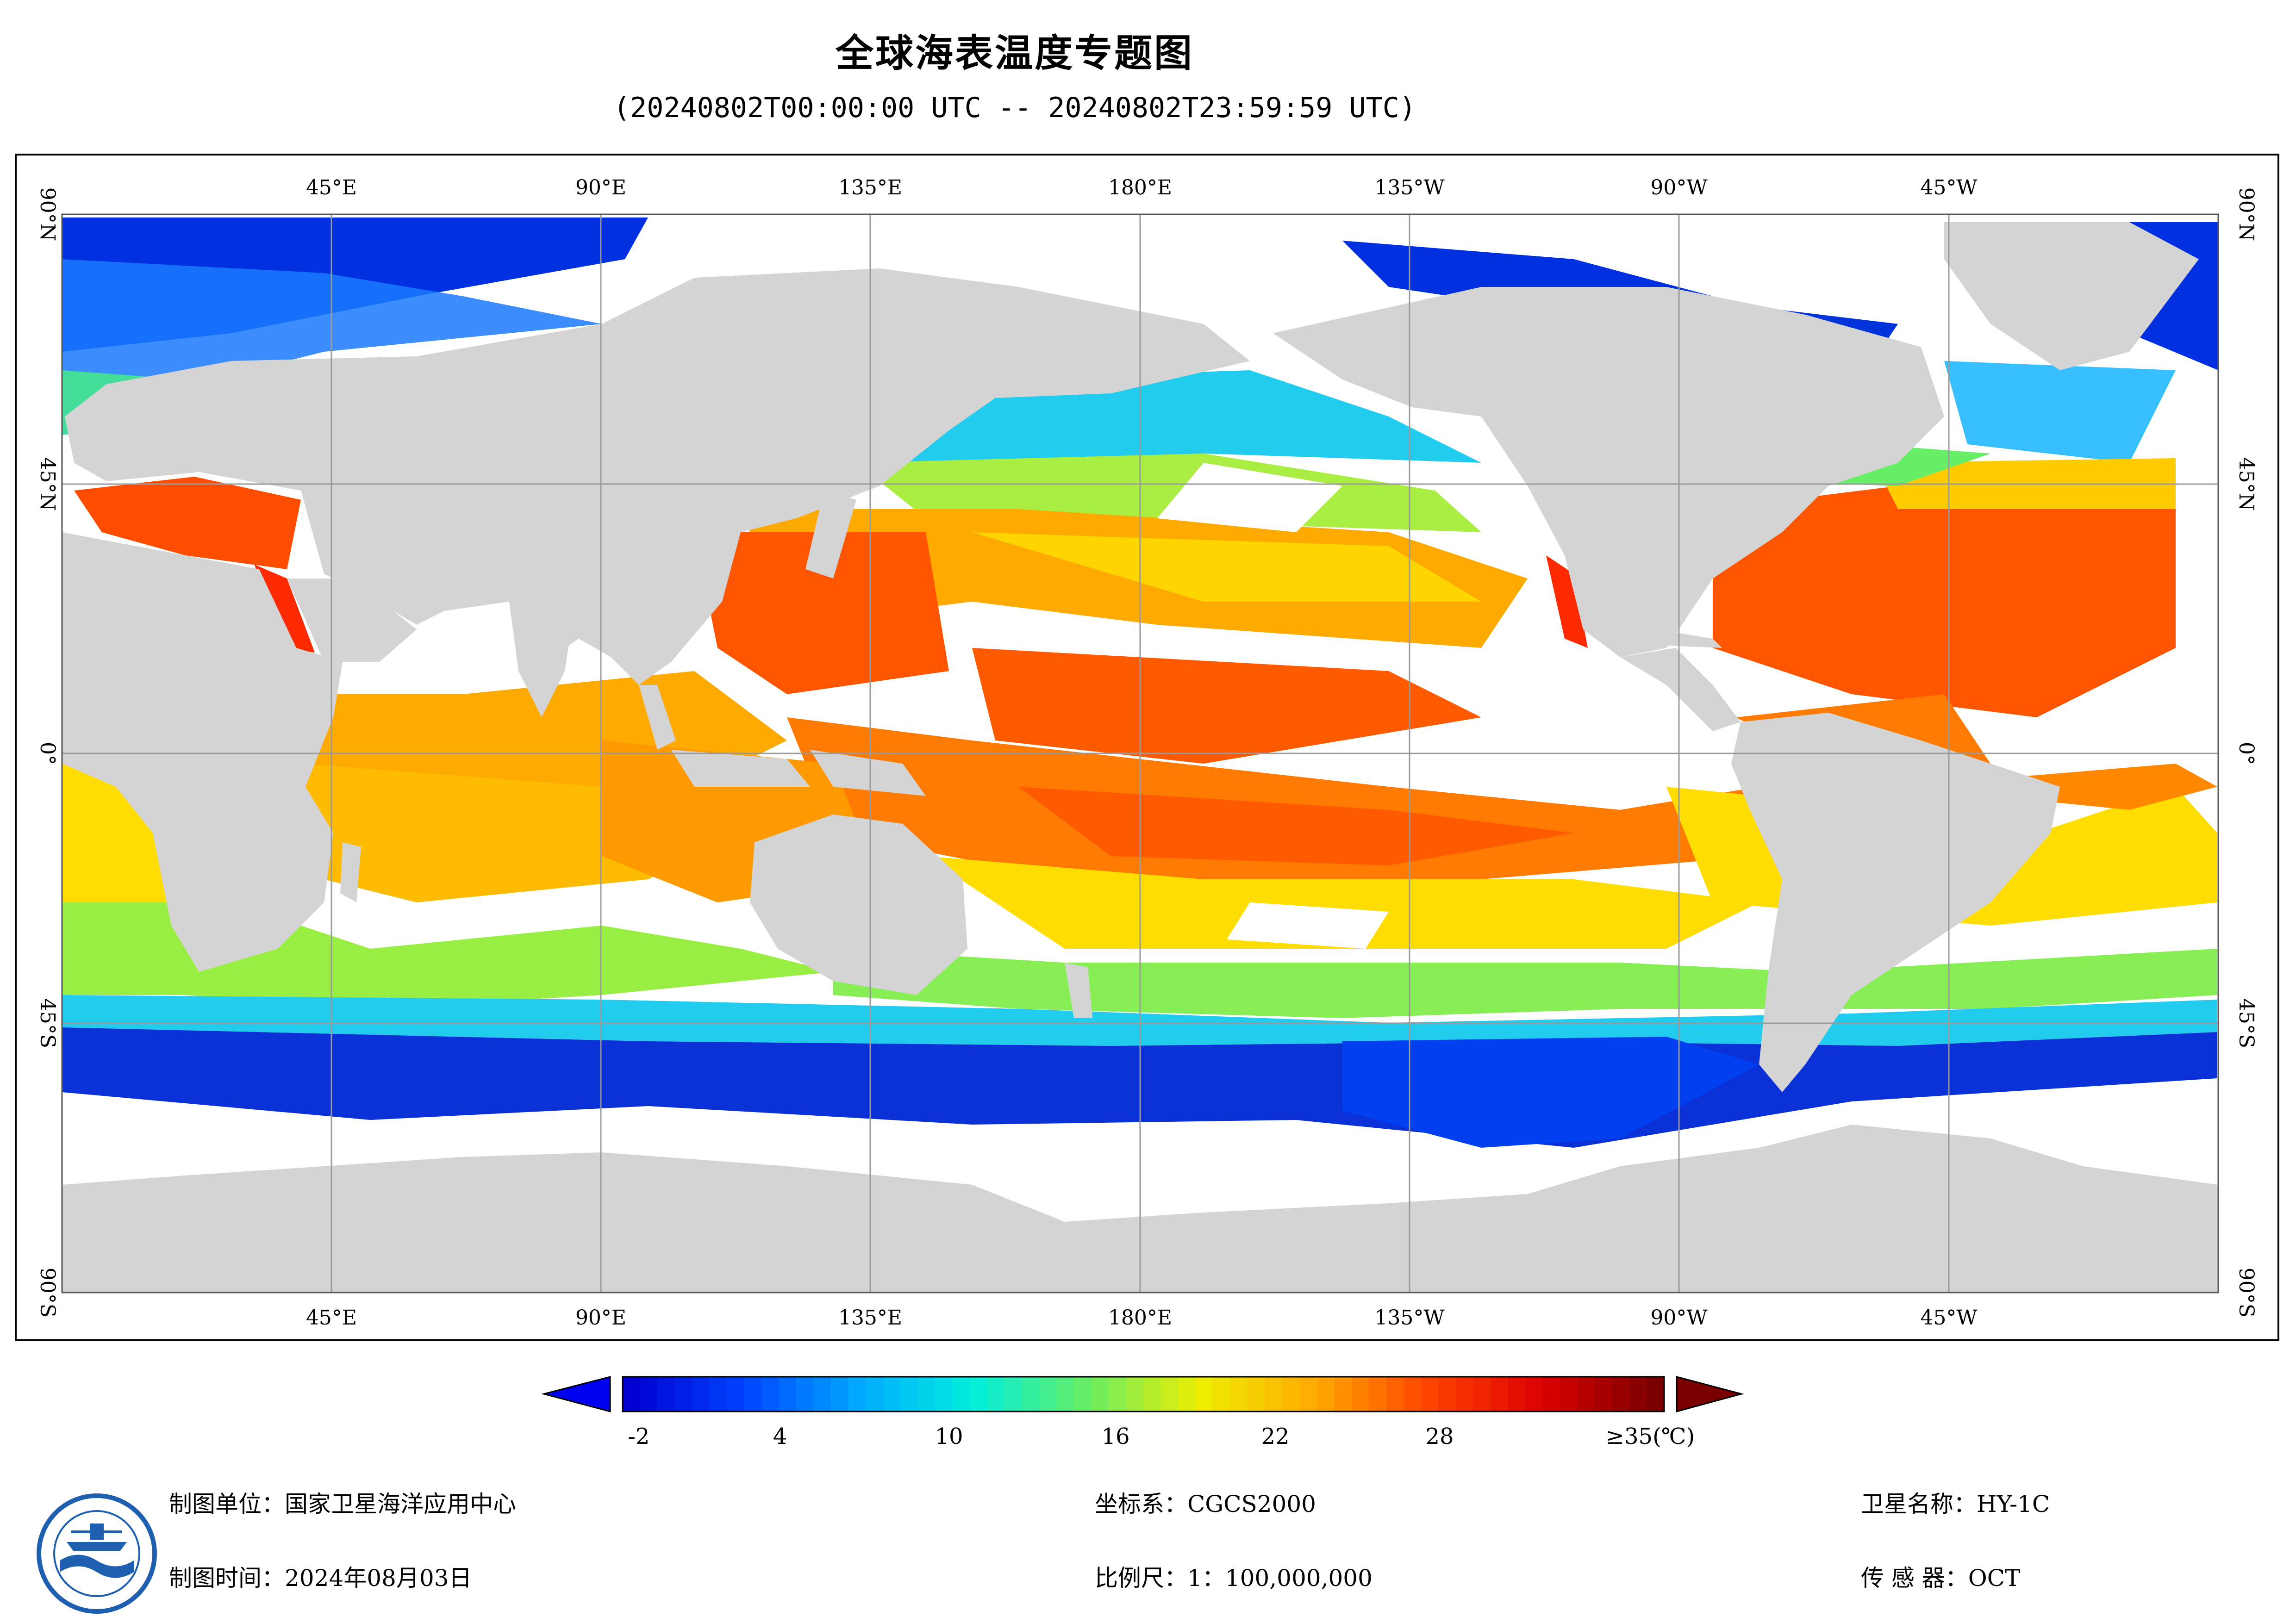 Image resolution: width=2296 pixels, height=1623 pixels. I want to click on colorbar: -2 4 10 16 22 28 ≥35(℃), so click(1142, 1412).